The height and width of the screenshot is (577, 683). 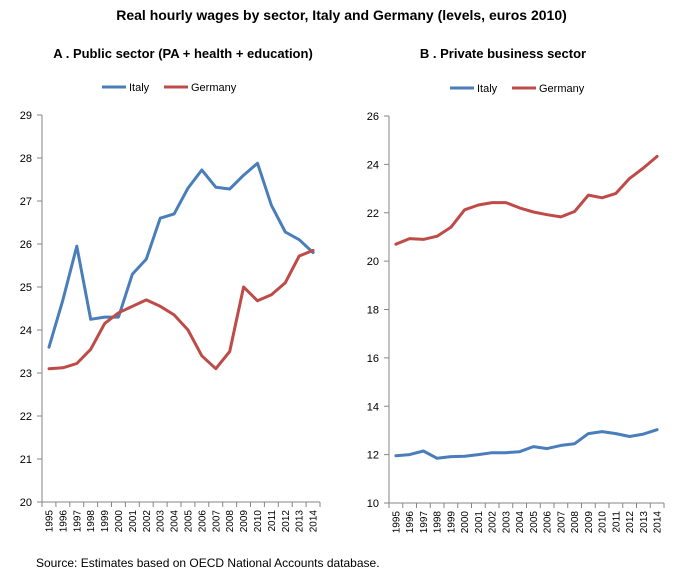 I want to click on y-tick-label: 14, so click(x=373, y=407).